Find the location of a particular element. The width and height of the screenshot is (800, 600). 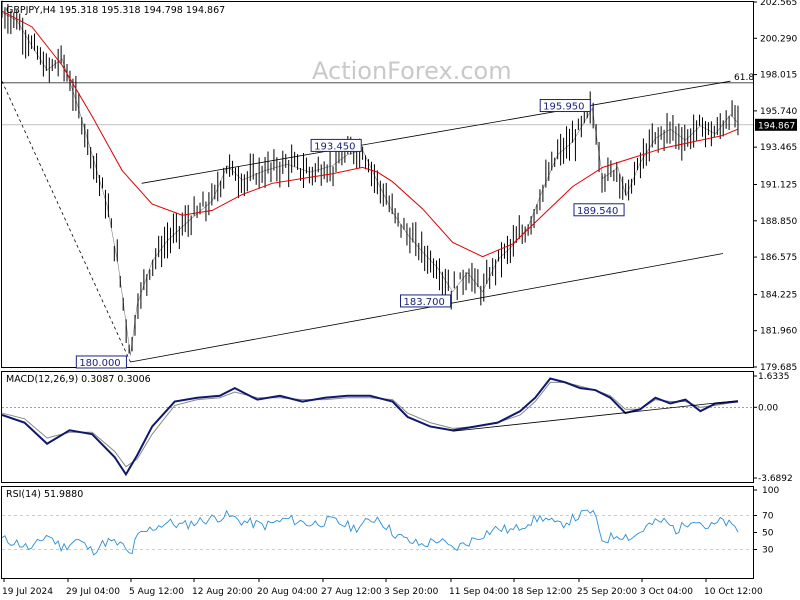

x-tick-label: 27 Aug 12:00 is located at coordinates (351, 592).